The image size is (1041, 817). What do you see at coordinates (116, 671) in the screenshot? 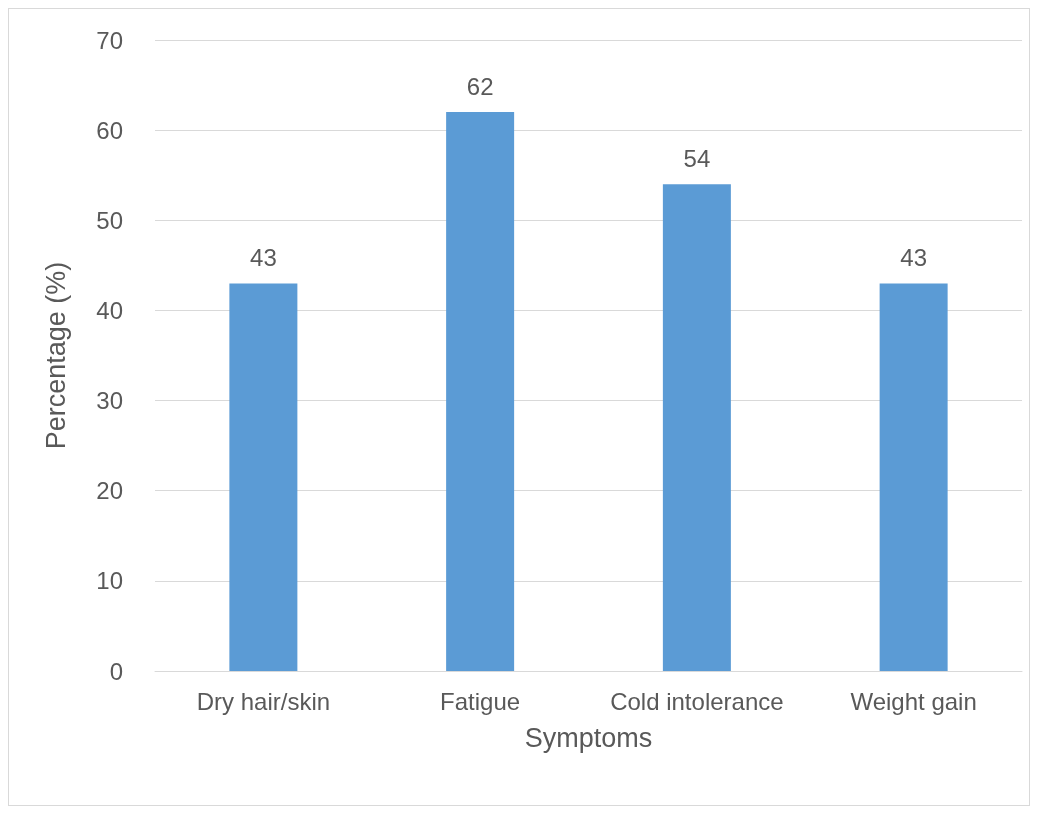
I see `y-tick-label: 0` at bounding box center [116, 671].